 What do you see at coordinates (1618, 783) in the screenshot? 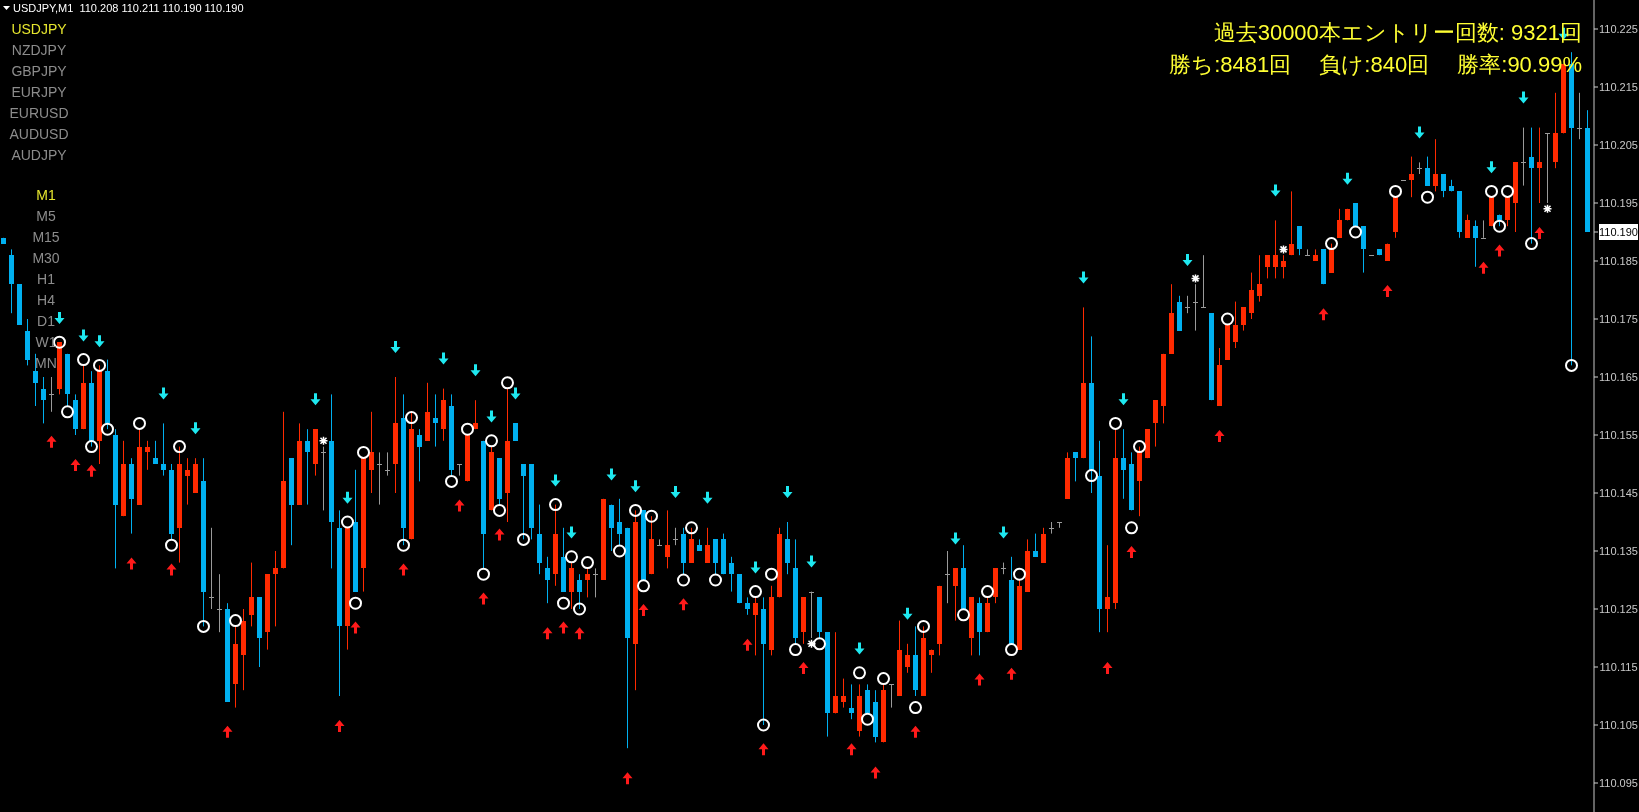
I see `y-tick-label: 110.095` at bounding box center [1618, 783].